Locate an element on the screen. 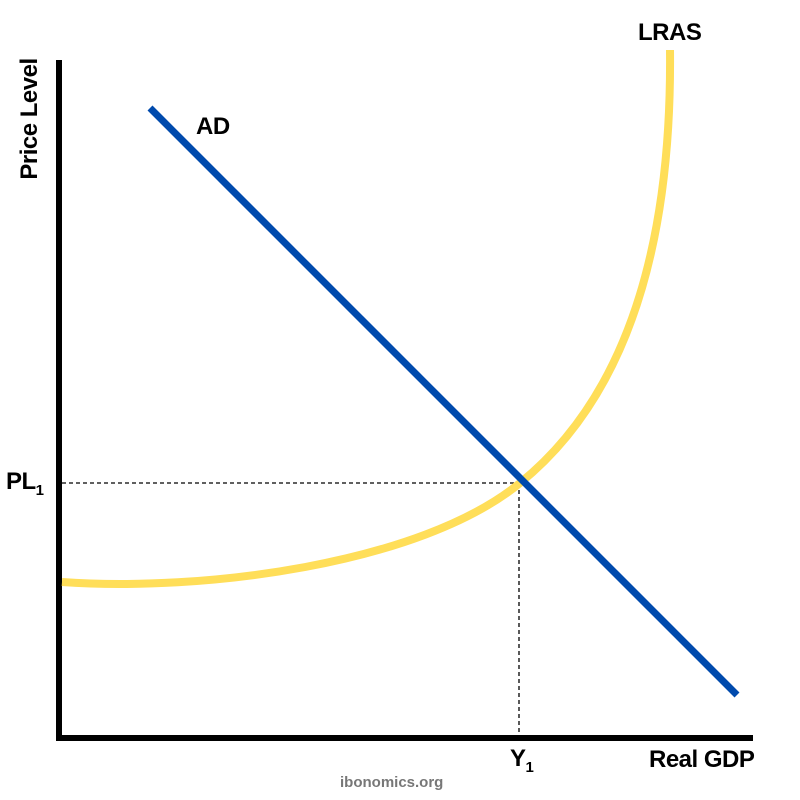  price-level-label: PL1 is located at coordinates (25, 483).